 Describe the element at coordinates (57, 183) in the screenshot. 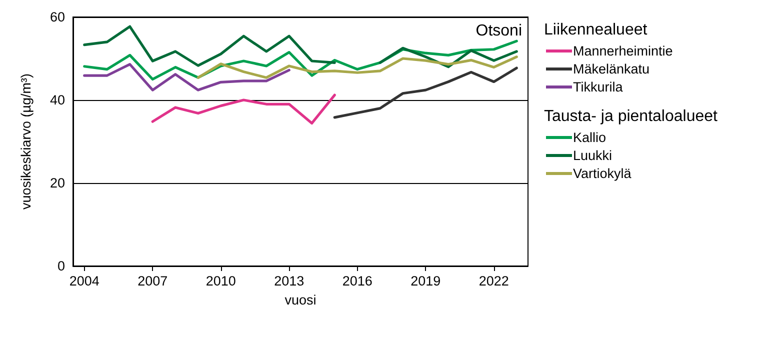

I see `y-tick-label: 20` at that location.